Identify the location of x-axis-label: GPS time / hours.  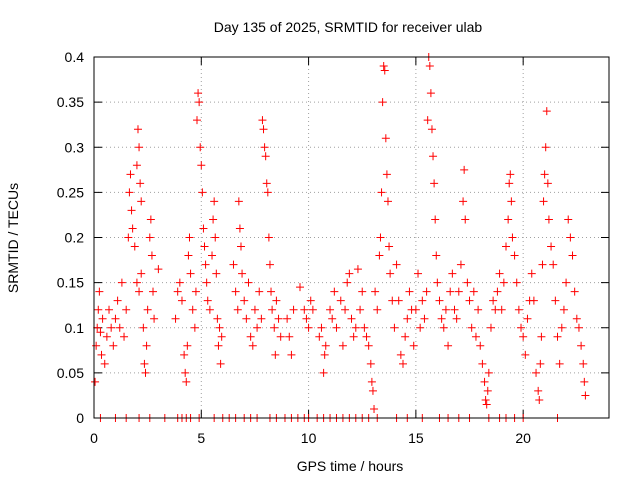
(350, 466).